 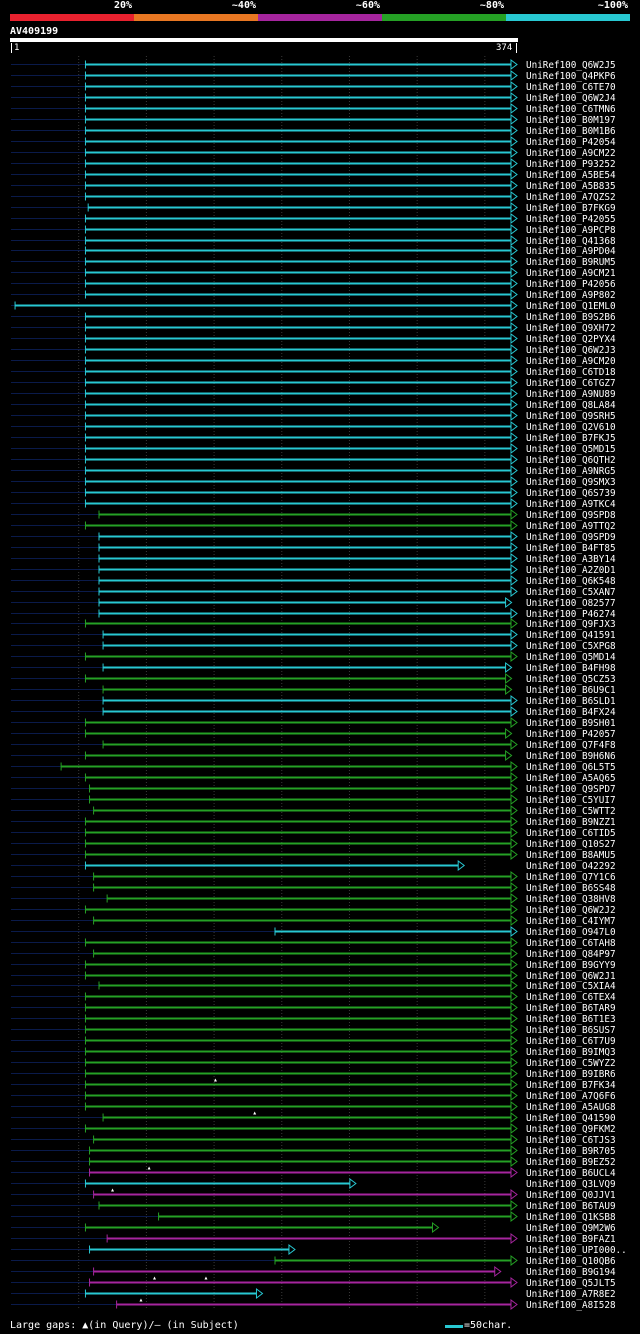 What do you see at coordinates (571, 339) in the screenshot?
I see `hit-label: UniRef100_Q2PYX4` at bounding box center [571, 339].